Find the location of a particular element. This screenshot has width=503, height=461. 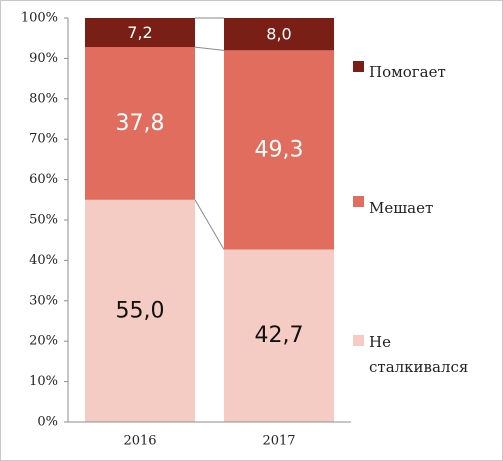

data-label: 37,8 is located at coordinates (140, 123).